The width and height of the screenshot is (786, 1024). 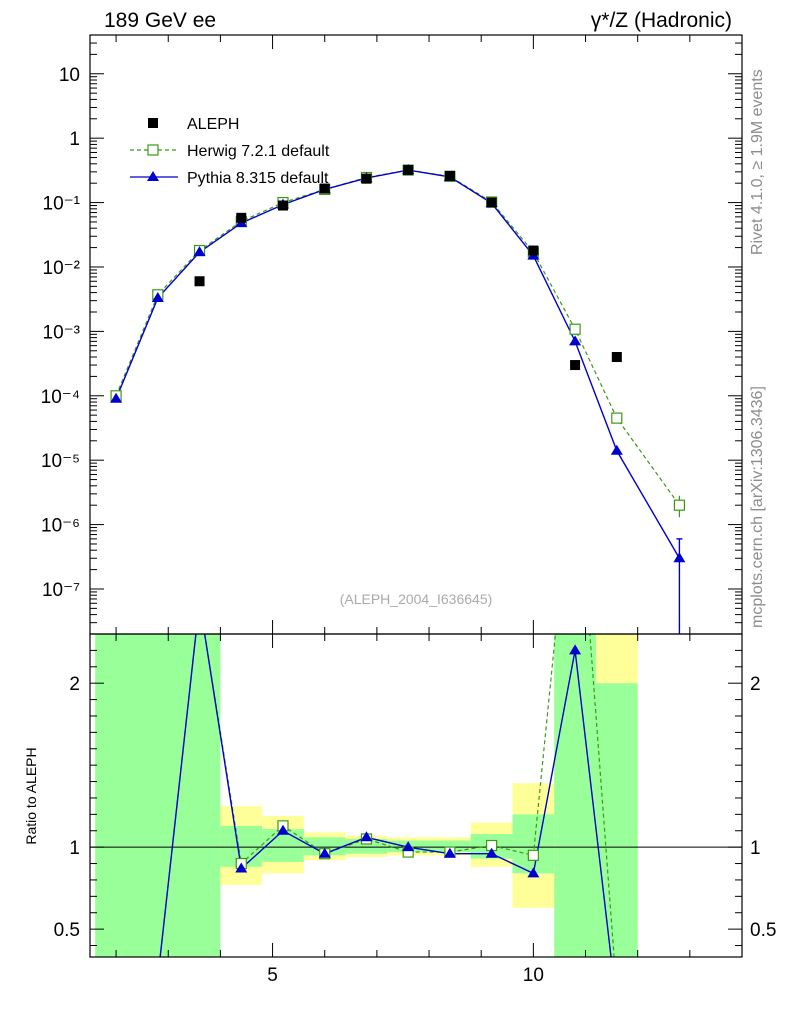 I want to click on rivet-version-label: Rivet 4.1.0, ≥ 1.9M events, so click(x=757, y=162).